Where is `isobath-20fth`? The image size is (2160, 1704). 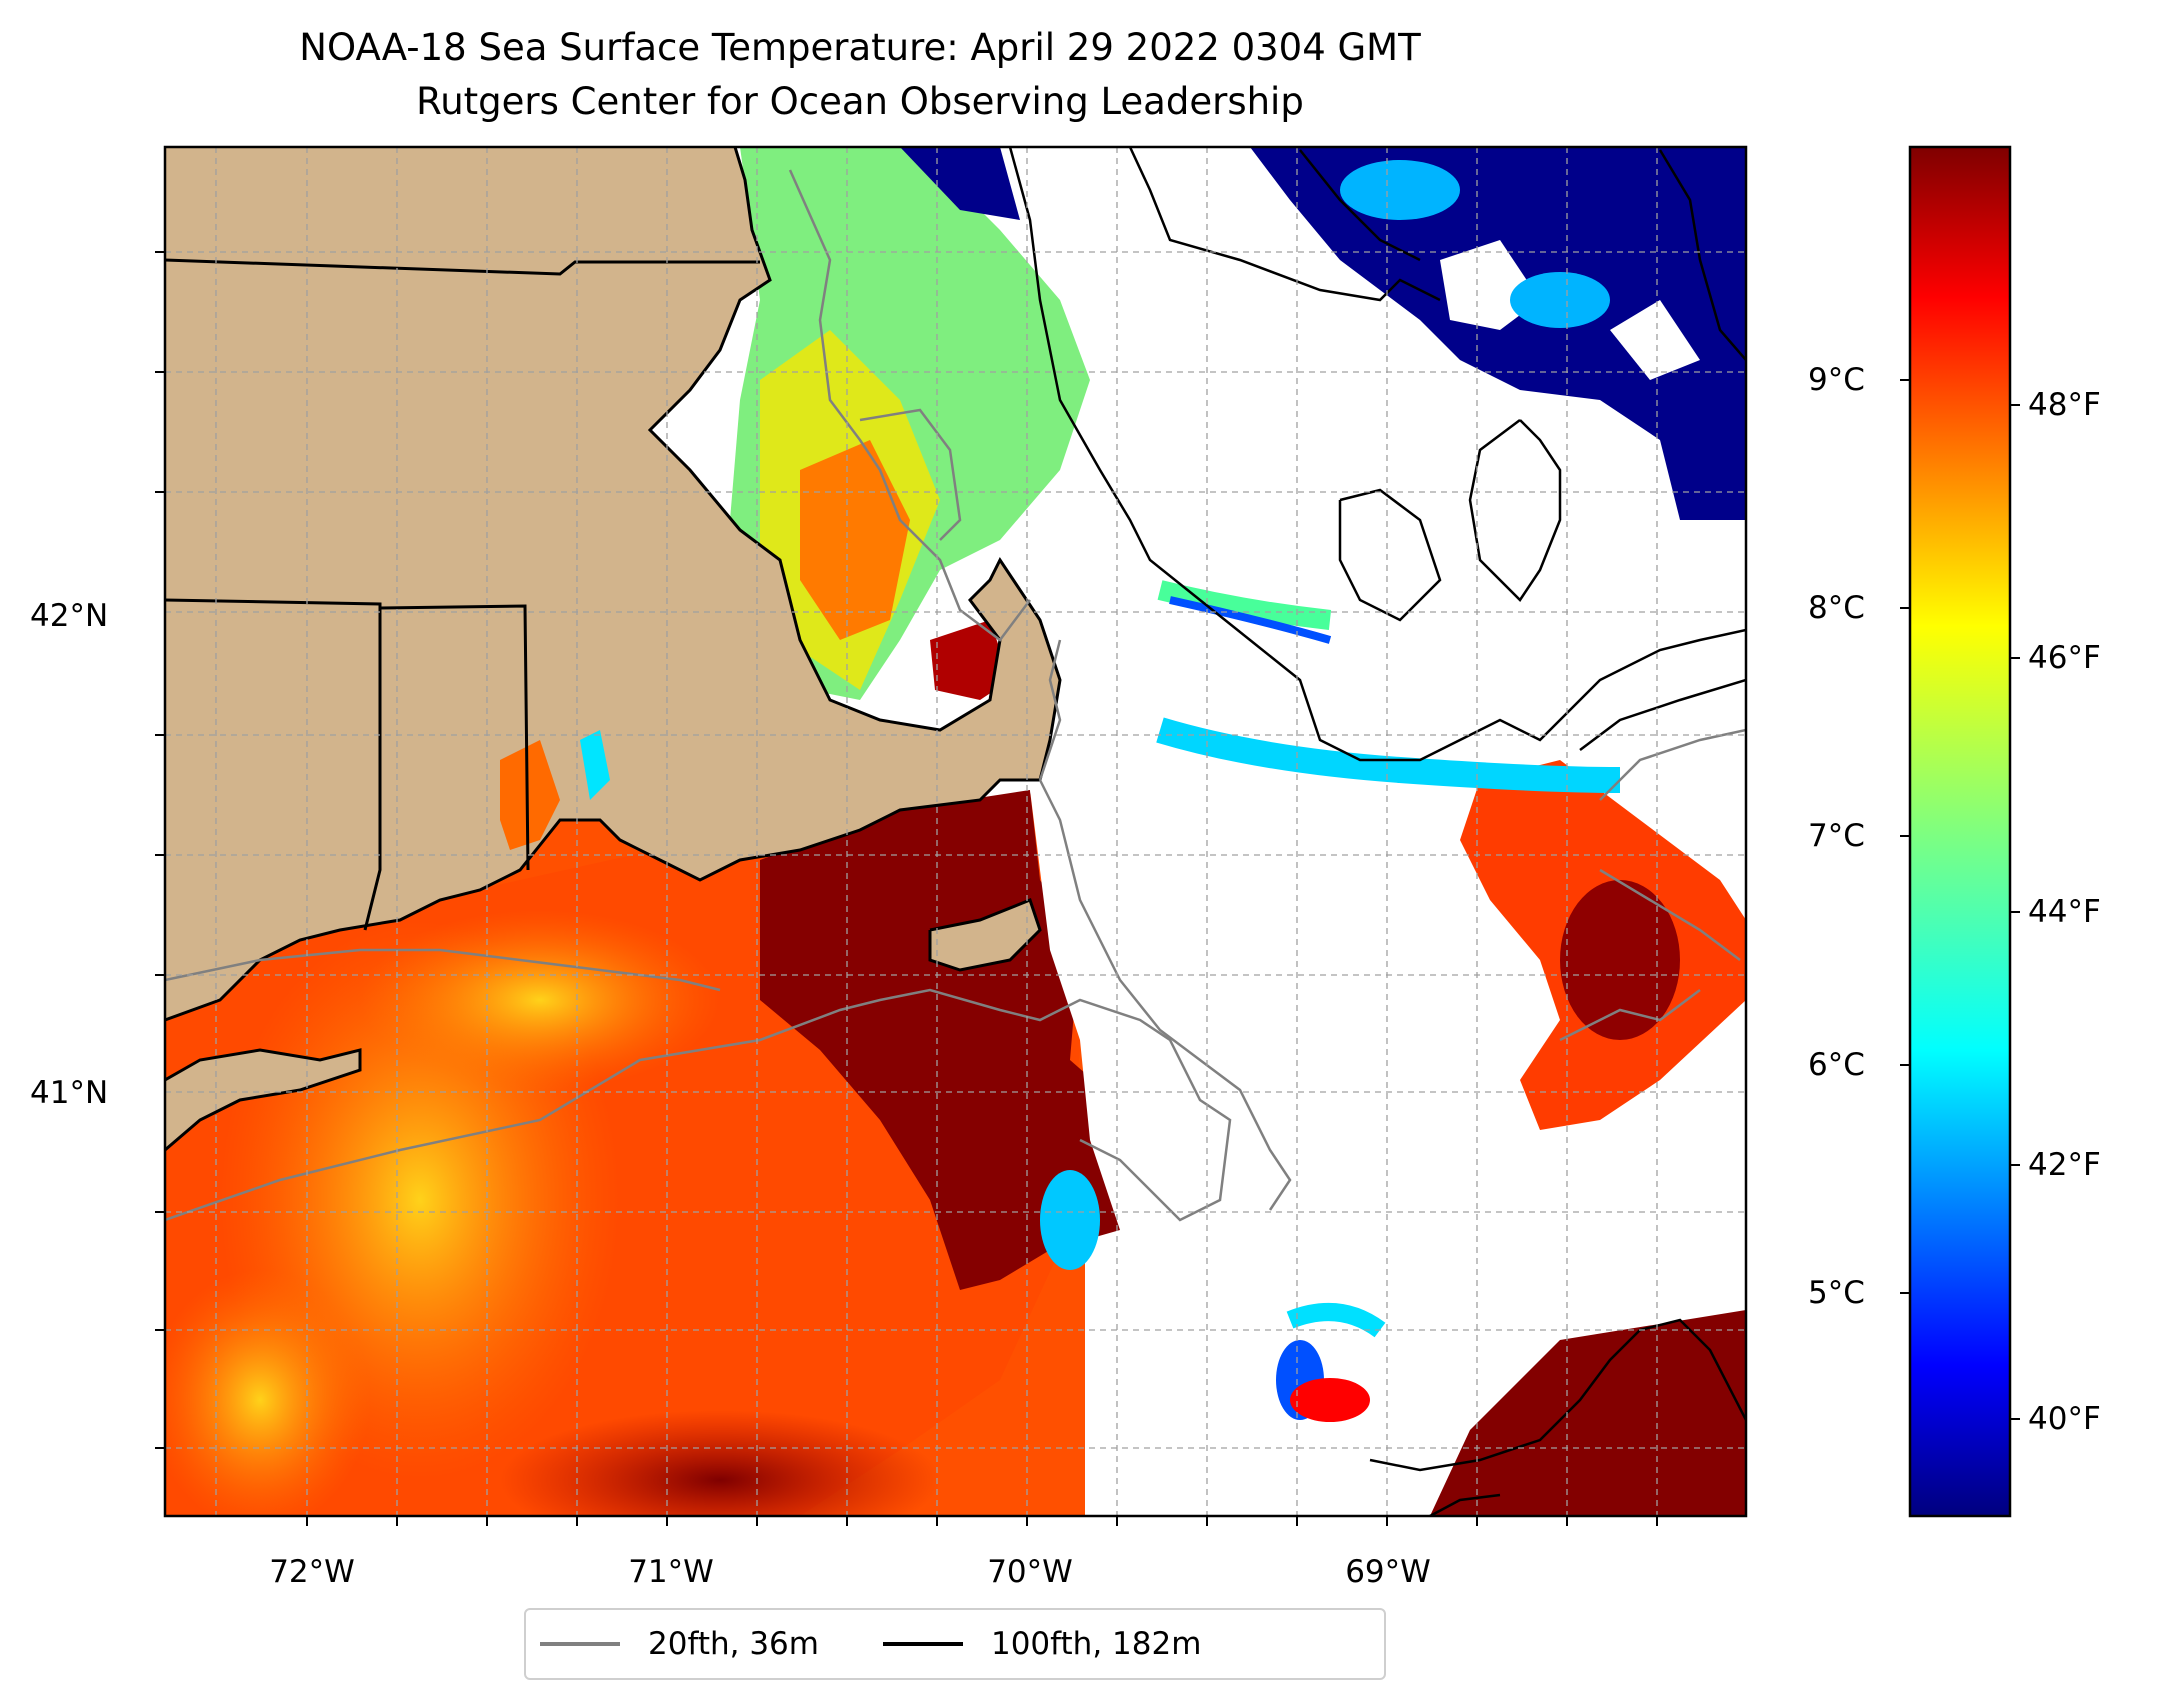
isobath-20fth is located at coordinates (698, 1105).